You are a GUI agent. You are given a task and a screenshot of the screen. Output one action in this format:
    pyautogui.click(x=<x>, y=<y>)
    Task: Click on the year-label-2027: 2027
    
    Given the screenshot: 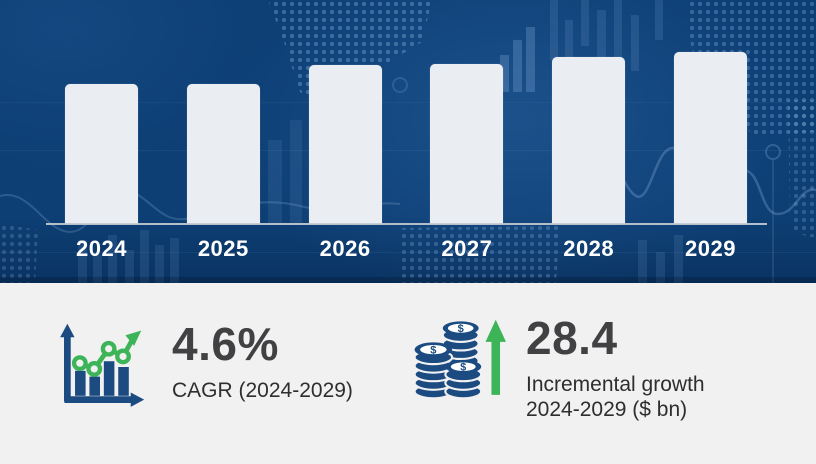 What is the action you would take?
    pyautogui.click(x=467, y=248)
    